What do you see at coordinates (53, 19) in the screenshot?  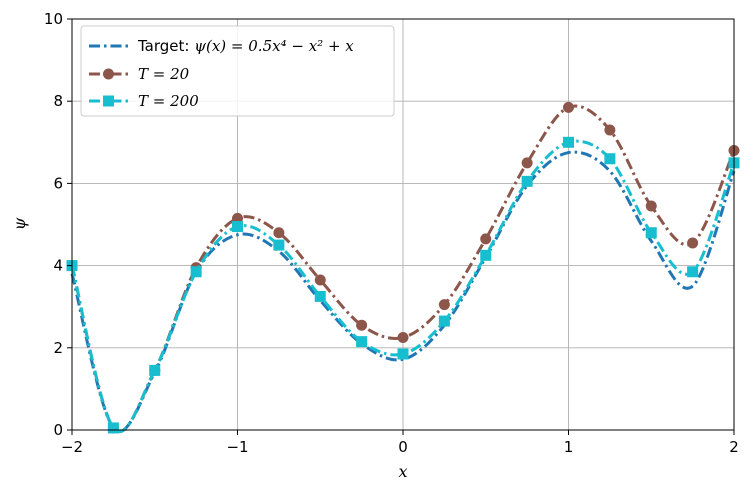 I see `y-tick-label: 10` at bounding box center [53, 19].